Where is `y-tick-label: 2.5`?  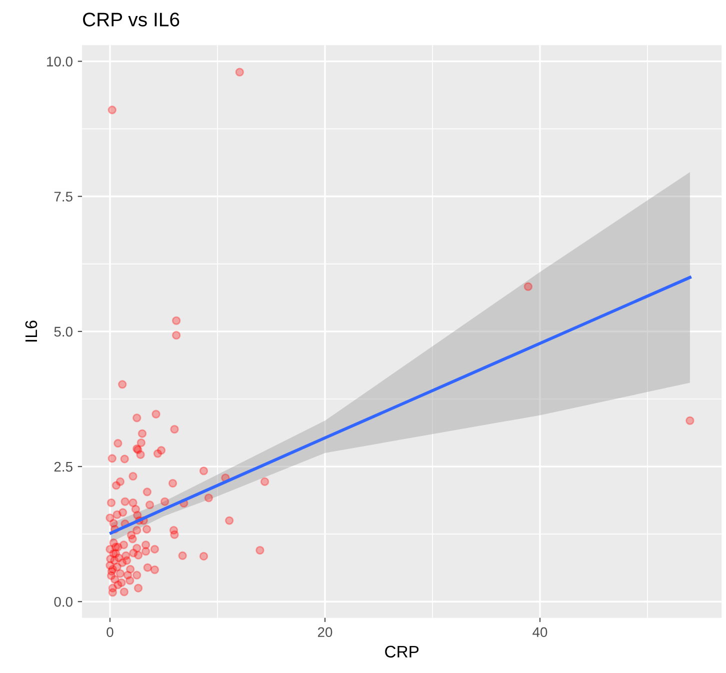
y-tick-label: 2.5 is located at coordinates (63, 467).